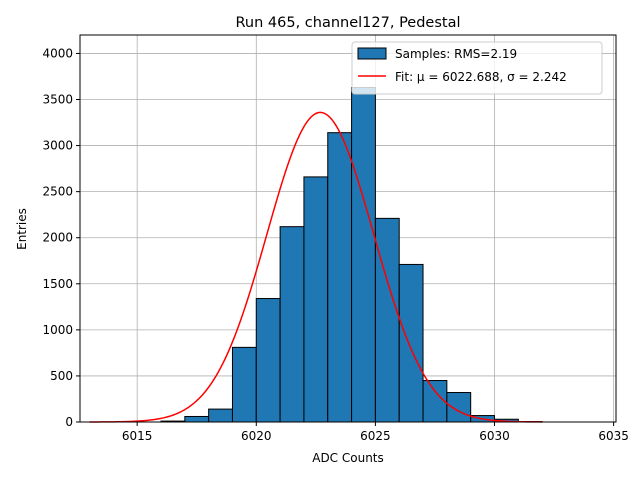  What do you see at coordinates (494, 436) in the screenshot?
I see `x-tick-label: 6030` at bounding box center [494, 436].